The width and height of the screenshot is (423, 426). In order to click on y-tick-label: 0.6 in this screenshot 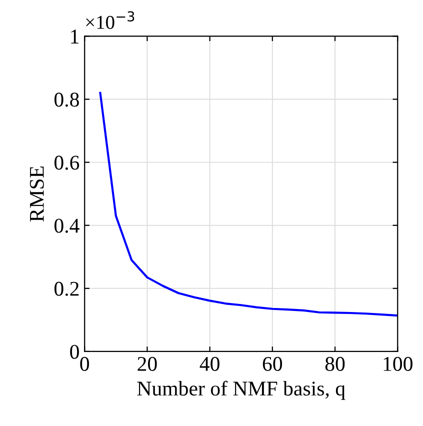, I will do `click(67, 163)`.